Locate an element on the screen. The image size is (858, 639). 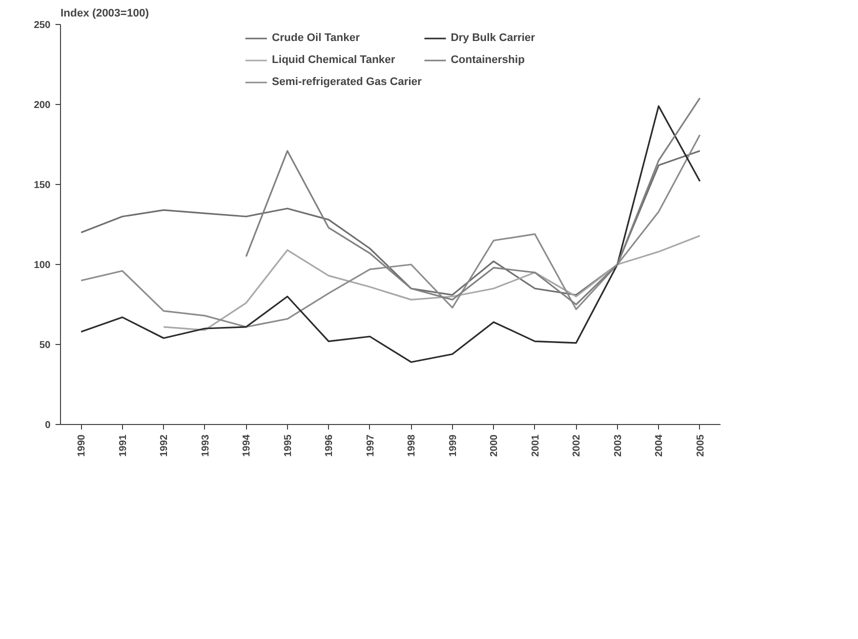
y-tick-label: 250 is located at coordinates (42, 25).